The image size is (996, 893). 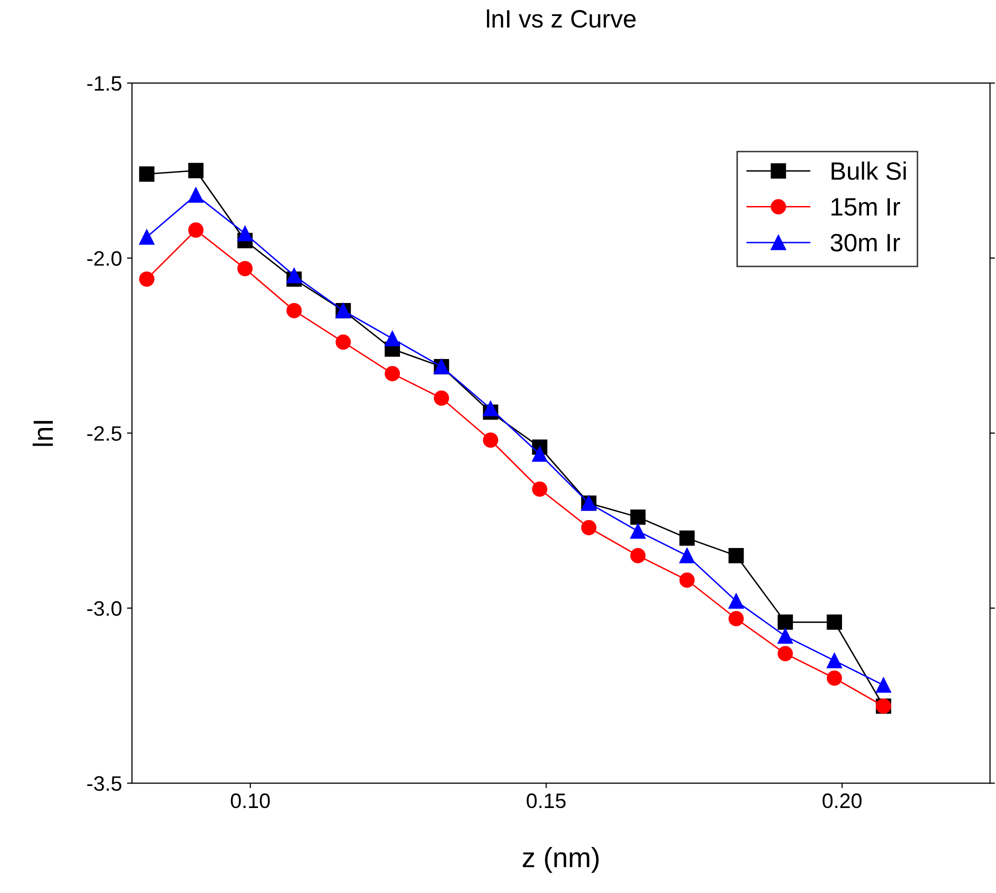 What do you see at coordinates (104, 783) in the screenshot?
I see `y-tick-label: -3.5` at bounding box center [104, 783].